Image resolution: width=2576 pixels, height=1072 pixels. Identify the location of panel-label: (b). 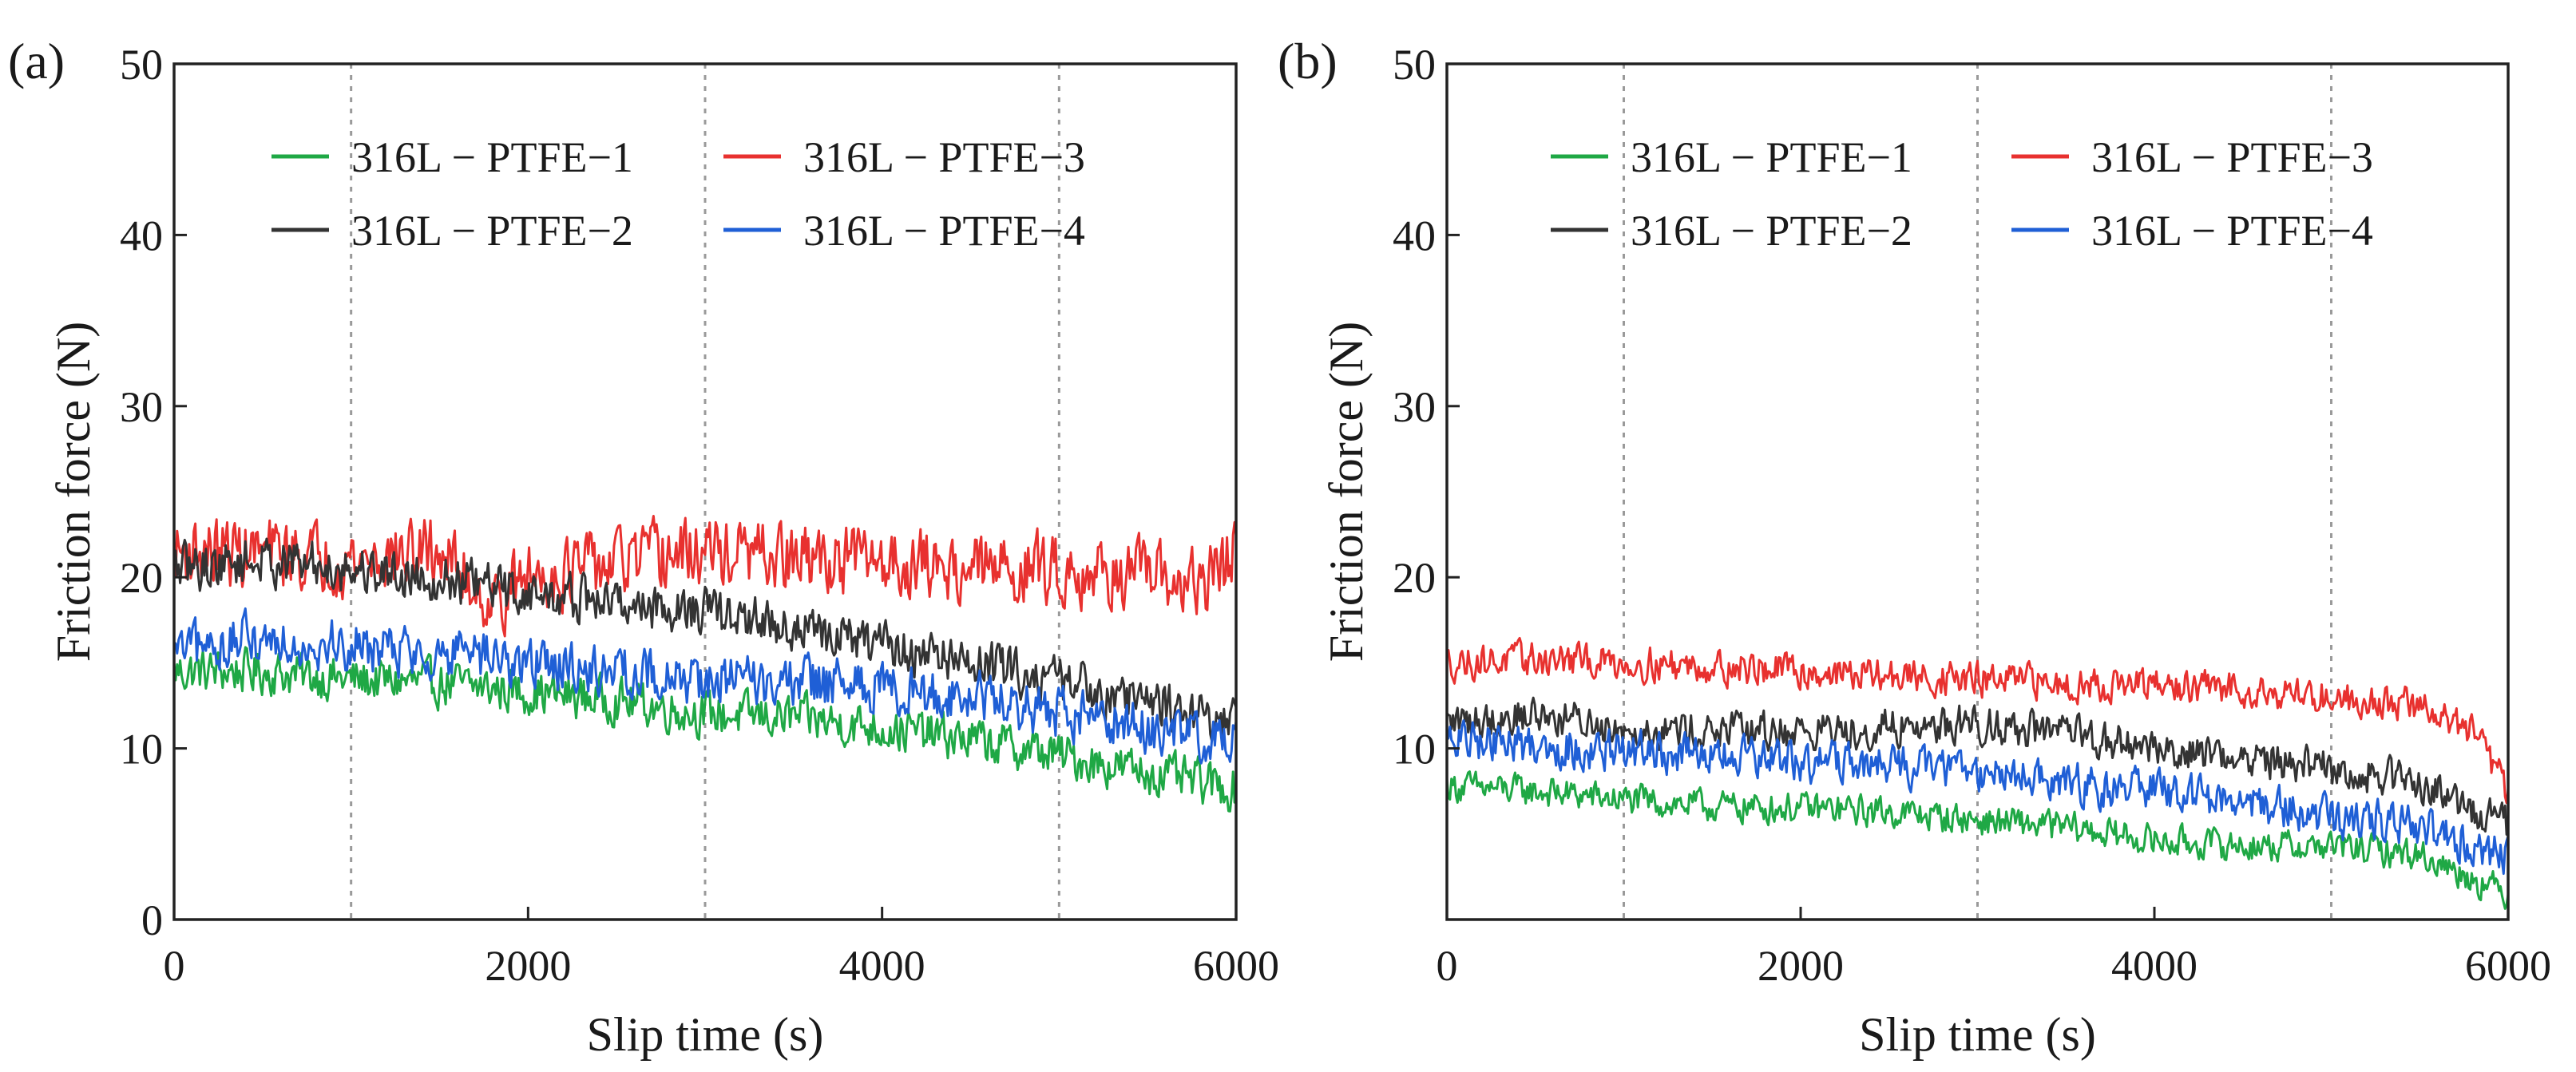
(1308, 61).